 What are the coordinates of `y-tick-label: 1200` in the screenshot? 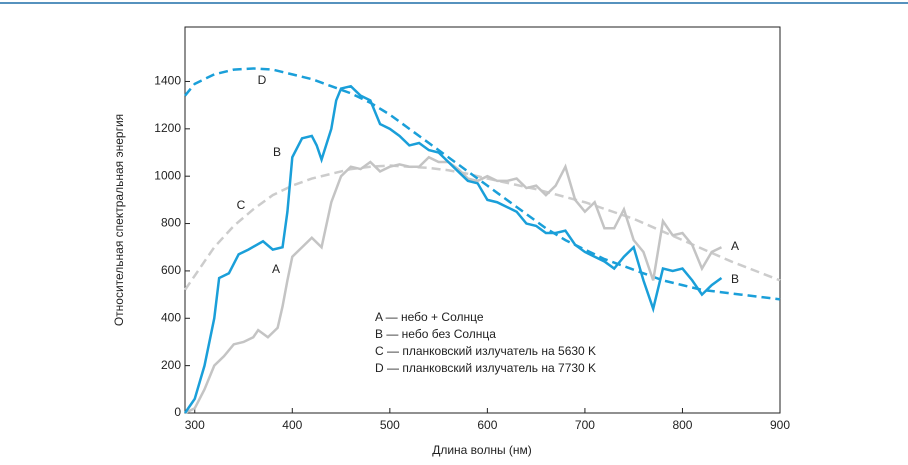 It's located at (167, 128).